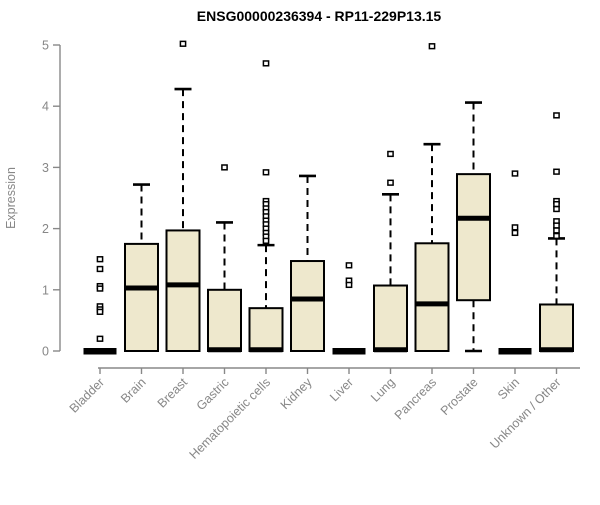 Image resolution: width=600 pixels, height=505 pixels. I want to click on chart-title: ENSG00000236394 - RP11-229P13.15, so click(319, 16).